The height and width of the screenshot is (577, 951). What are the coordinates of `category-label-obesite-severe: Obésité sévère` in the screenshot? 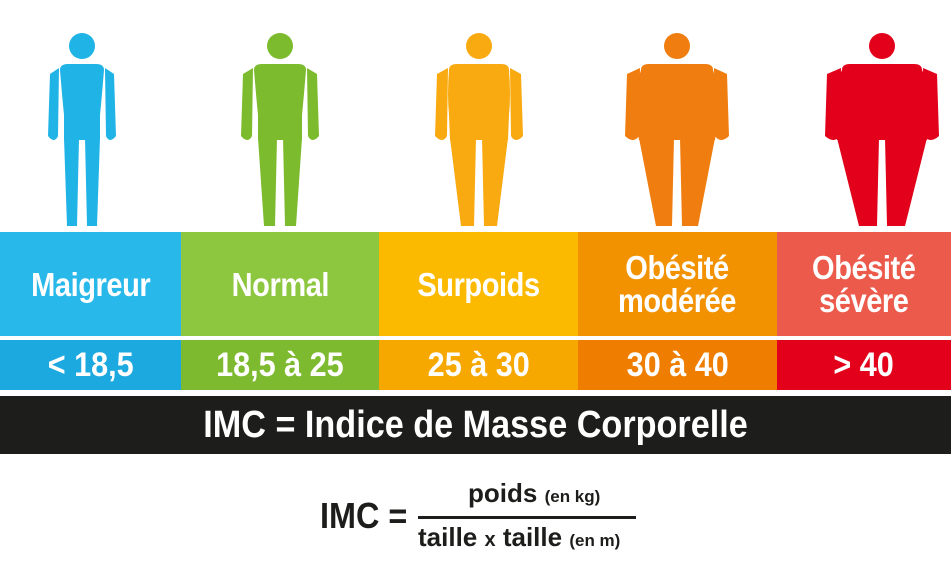 It's located at (864, 284).